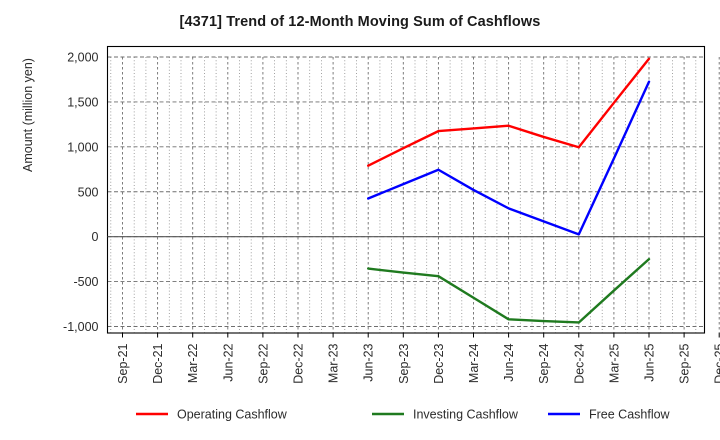  What do you see at coordinates (579, 363) in the screenshot?
I see `svg-text: Dec-24` at bounding box center [579, 363].